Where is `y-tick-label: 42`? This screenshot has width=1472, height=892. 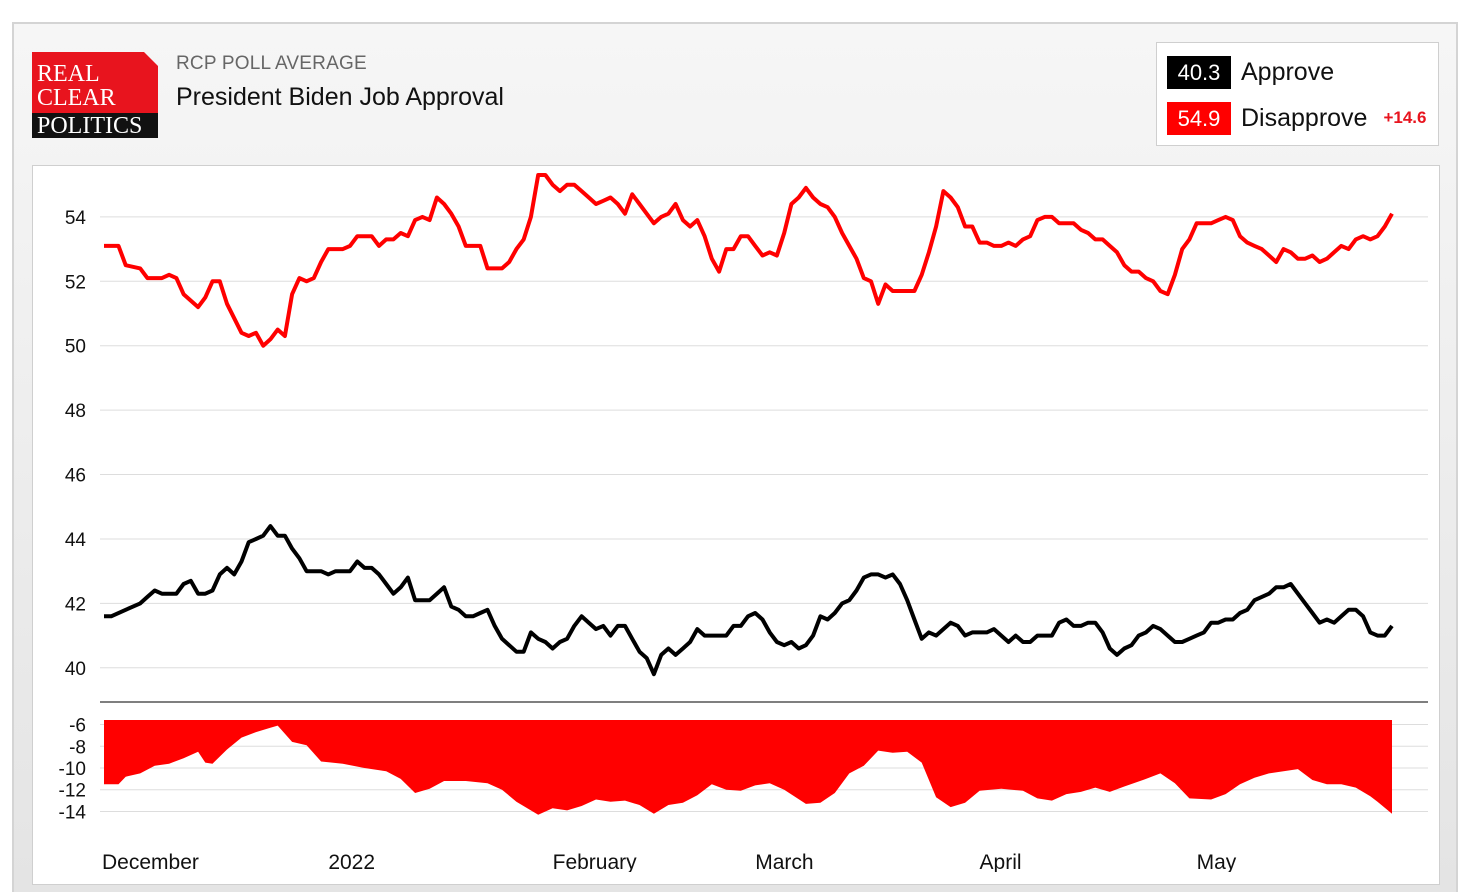
y-tick-label: 42 is located at coordinates (75, 604).